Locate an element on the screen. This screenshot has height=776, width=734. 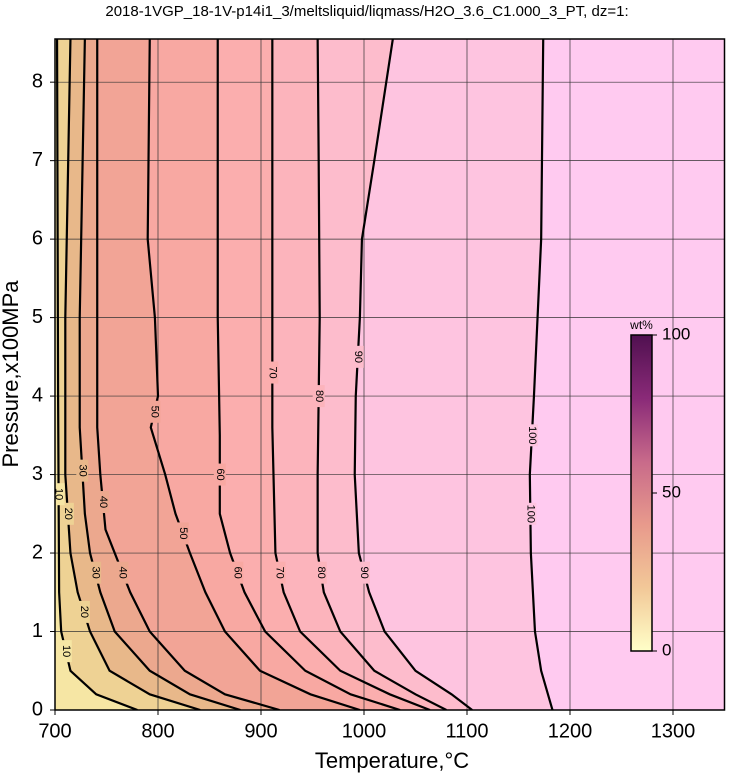
x-tick-label: 900 is located at coordinates (260, 731).